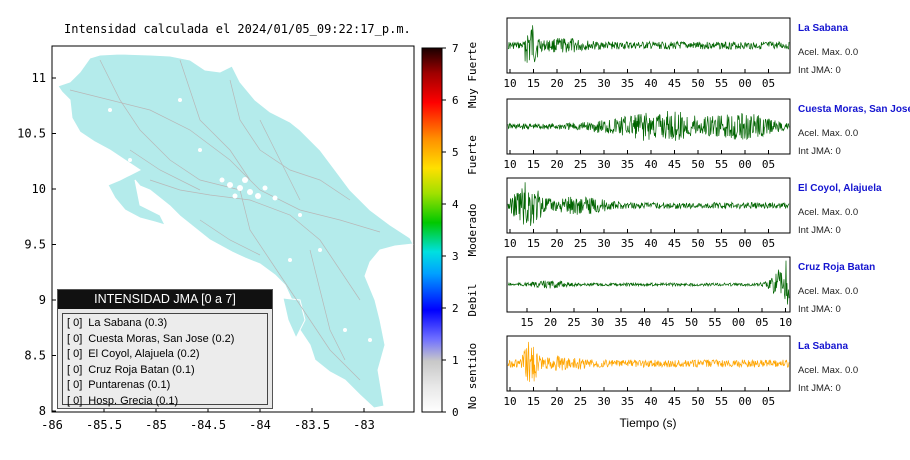 The height and width of the screenshot is (460, 910). What do you see at coordinates (144, 354) in the screenshot?
I see `legend-item-label: El Coyol, Alajuela (0.2)` at bounding box center [144, 354].